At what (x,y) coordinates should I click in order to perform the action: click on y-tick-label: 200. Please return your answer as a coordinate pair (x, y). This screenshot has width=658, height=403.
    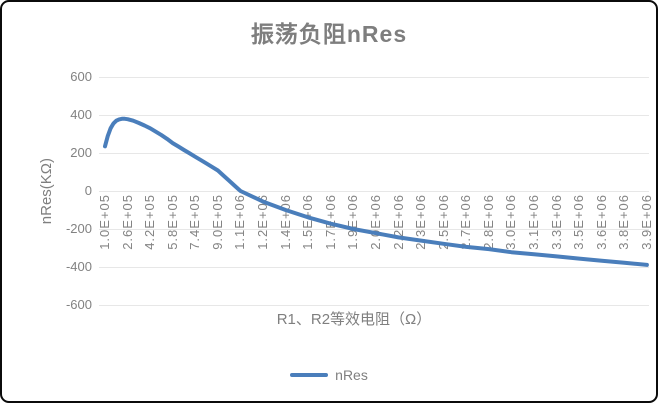
    Looking at the image, I should click on (81, 152).